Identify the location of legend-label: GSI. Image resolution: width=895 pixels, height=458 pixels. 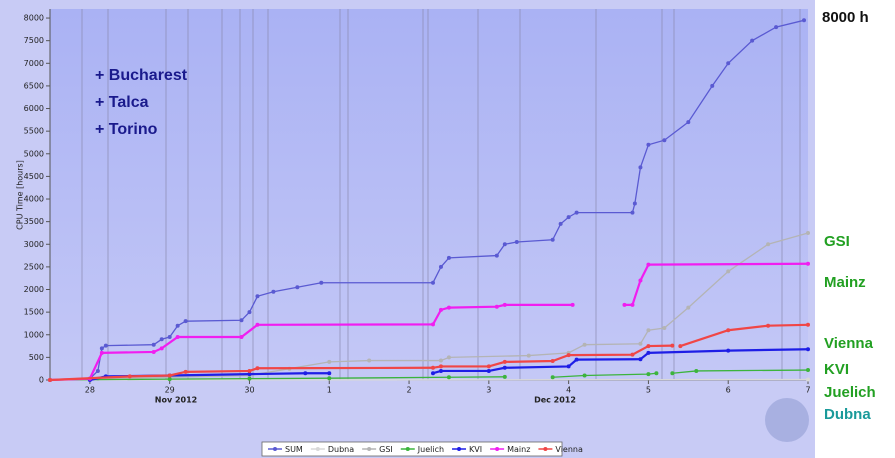
(386, 449).